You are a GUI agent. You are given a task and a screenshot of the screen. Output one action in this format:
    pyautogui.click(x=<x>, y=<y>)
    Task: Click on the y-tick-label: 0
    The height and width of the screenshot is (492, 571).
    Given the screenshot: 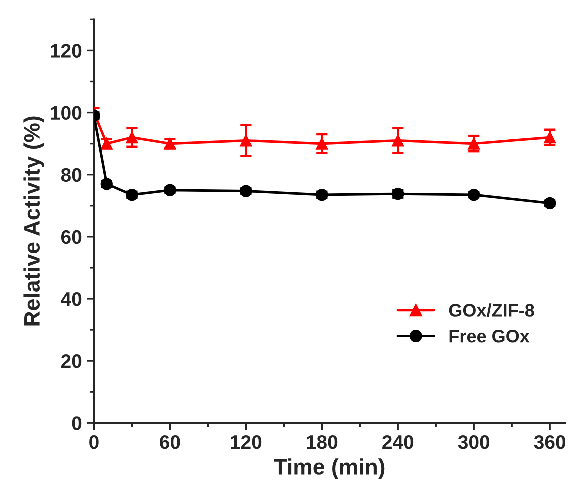 What is the action you would take?
    pyautogui.click(x=77, y=423)
    